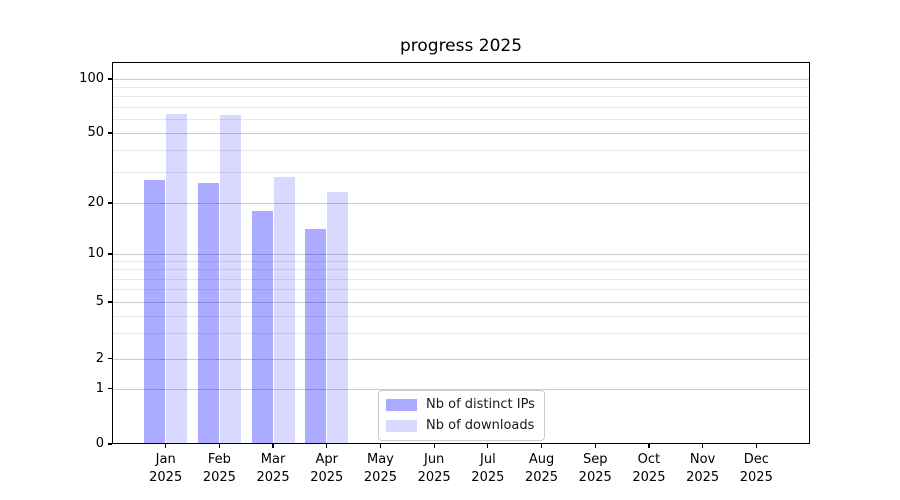 This screenshot has height=500, width=900. What do you see at coordinates (380, 459) in the screenshot?
I see `x-tick-month: May` at bounding box center [380, 459].